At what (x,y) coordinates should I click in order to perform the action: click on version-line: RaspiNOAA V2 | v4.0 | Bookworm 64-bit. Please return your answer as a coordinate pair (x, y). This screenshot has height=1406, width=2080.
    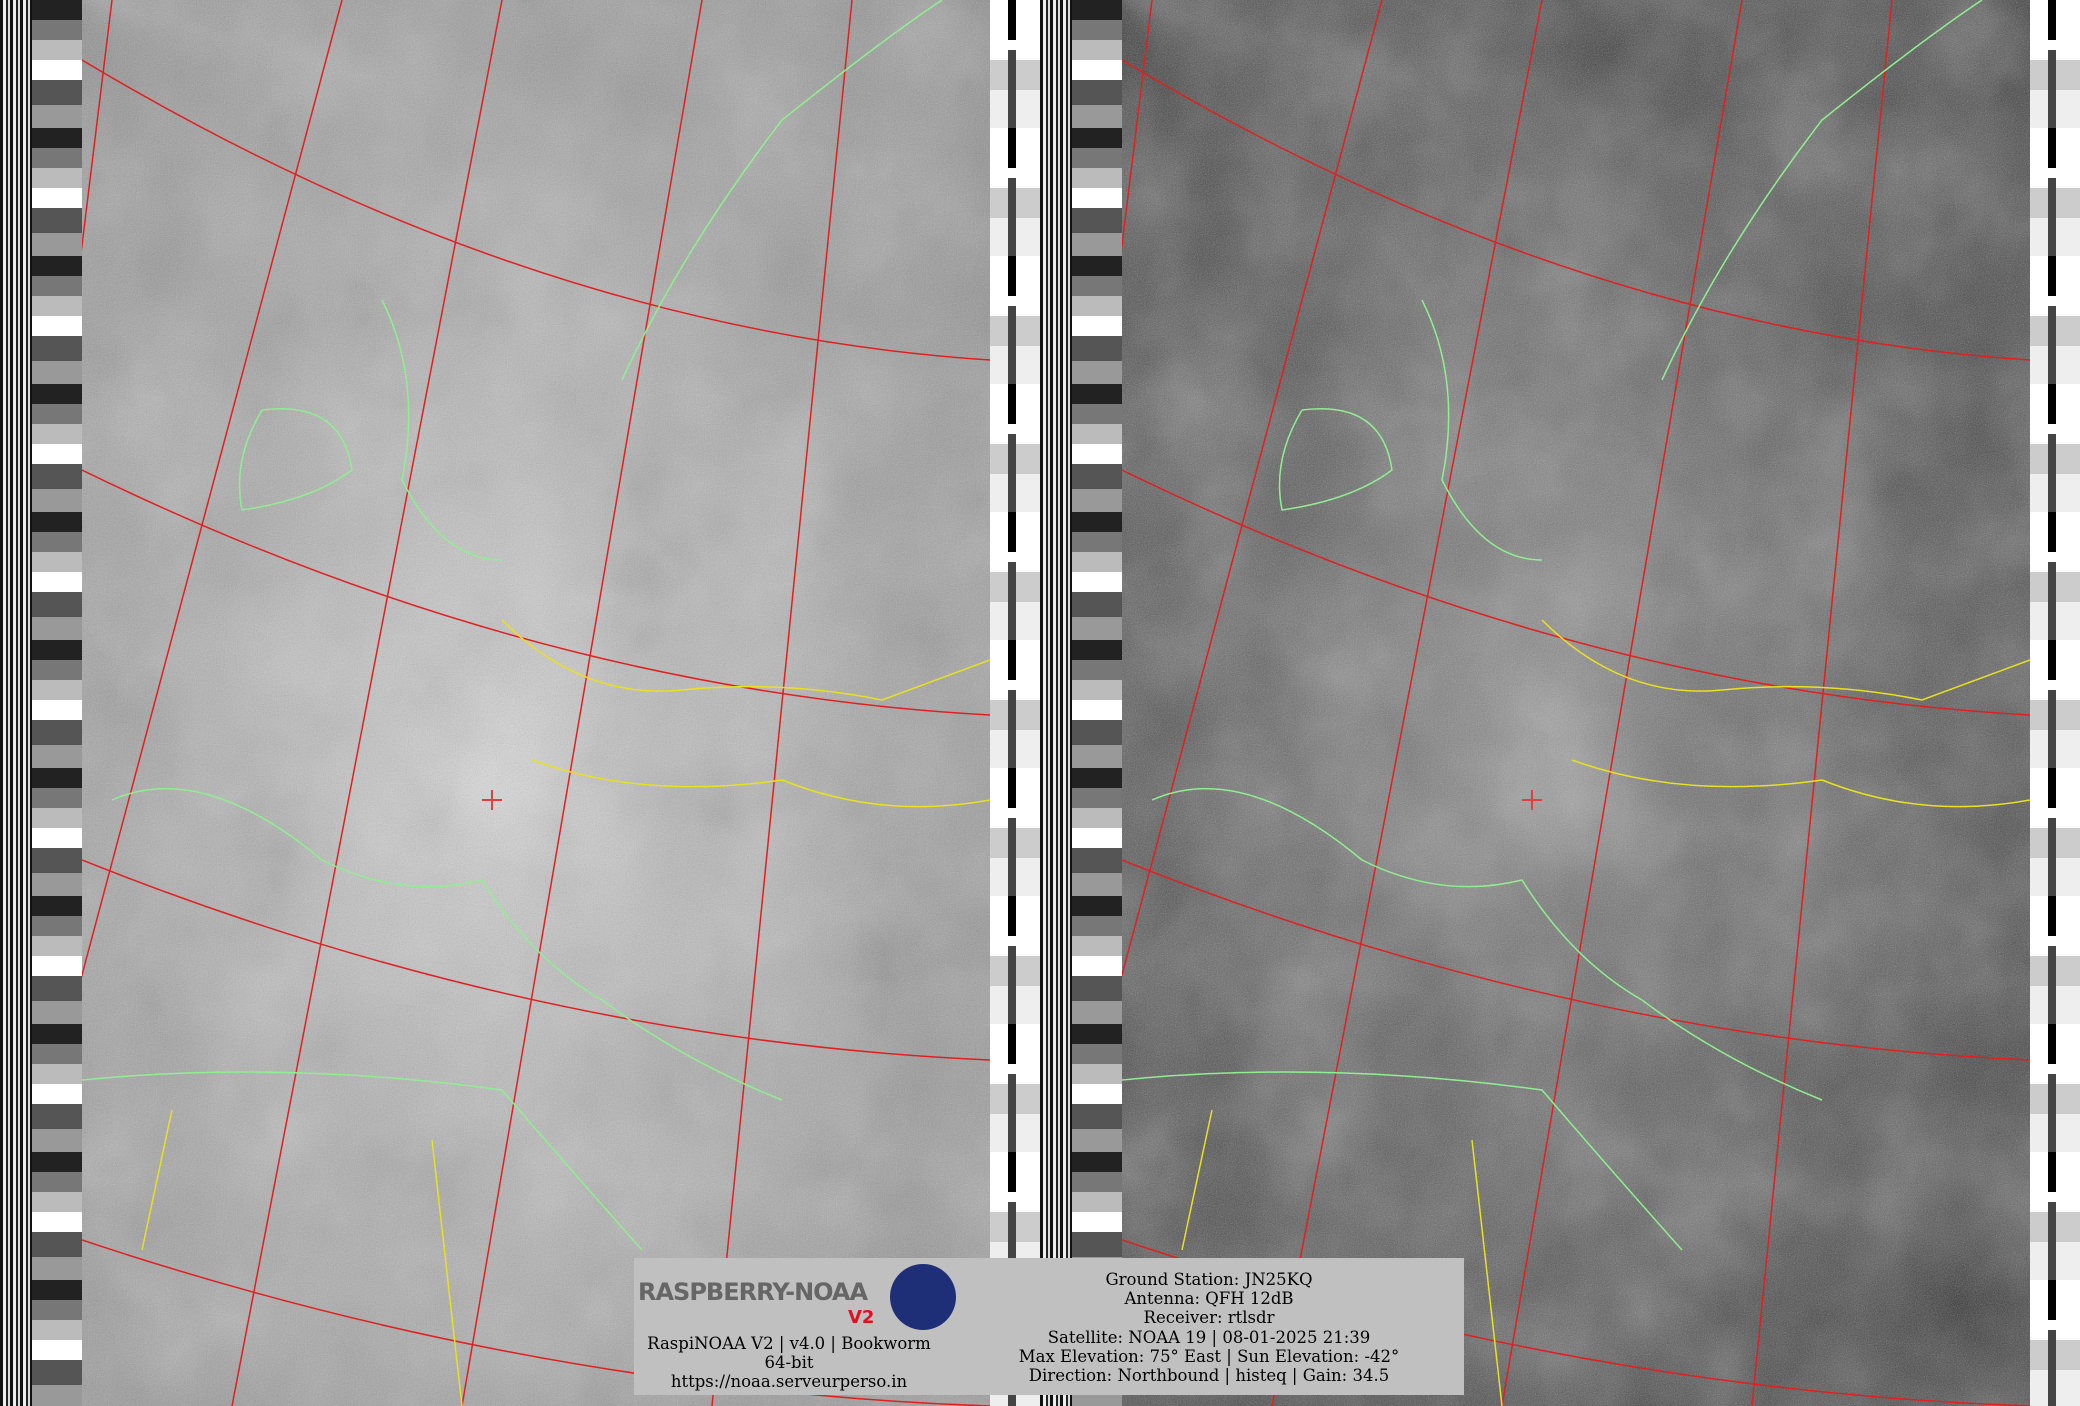
    Looking at the image, I should click on (789, 1353).